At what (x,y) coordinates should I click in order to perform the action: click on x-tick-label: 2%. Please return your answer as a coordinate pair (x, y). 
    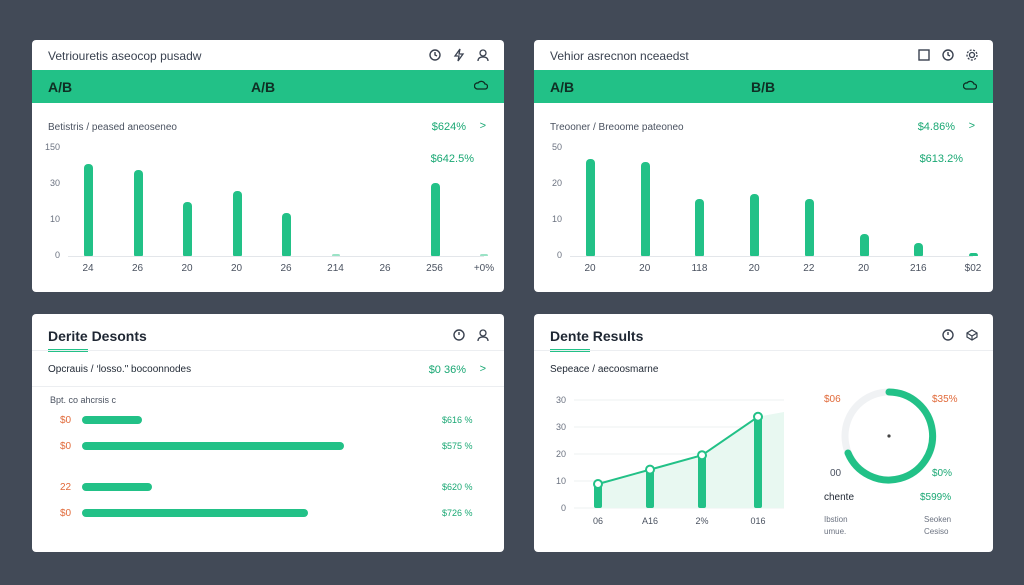
    Looking at the image, I should click on (701, 521).